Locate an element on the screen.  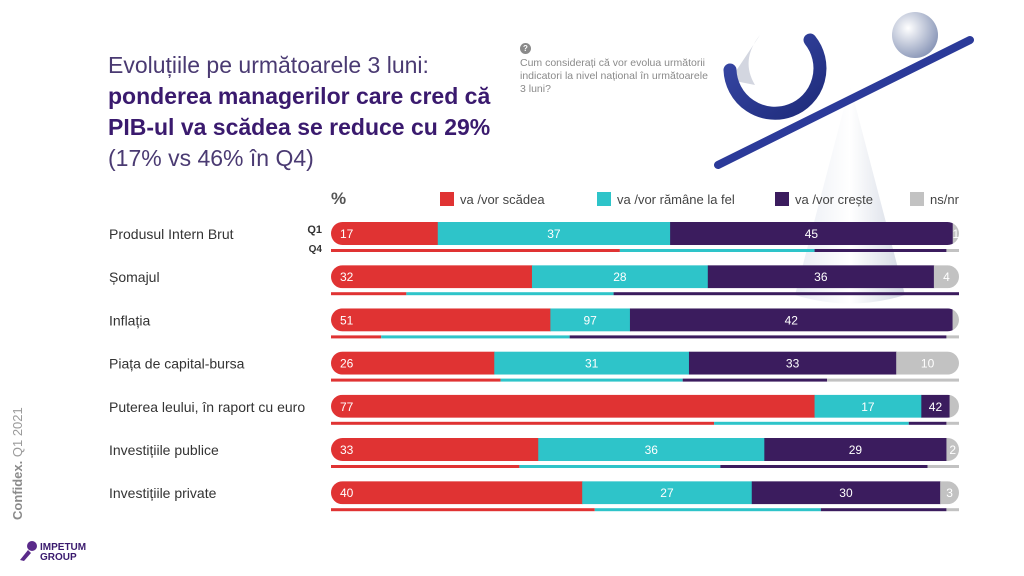
legend-label: ns/nr is located at coordinates (945, 199).